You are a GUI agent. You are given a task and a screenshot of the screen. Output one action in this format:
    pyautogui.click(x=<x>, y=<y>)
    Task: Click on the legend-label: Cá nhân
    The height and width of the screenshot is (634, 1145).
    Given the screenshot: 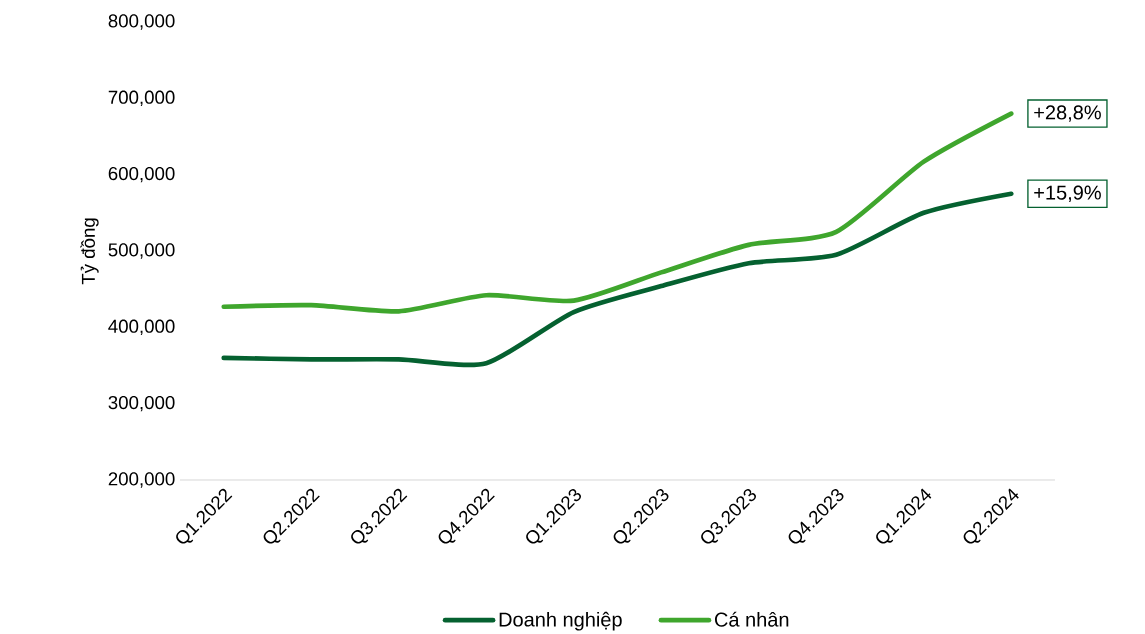 What is the action you would take?
    pyautogui.click(x=751, y=619)
    